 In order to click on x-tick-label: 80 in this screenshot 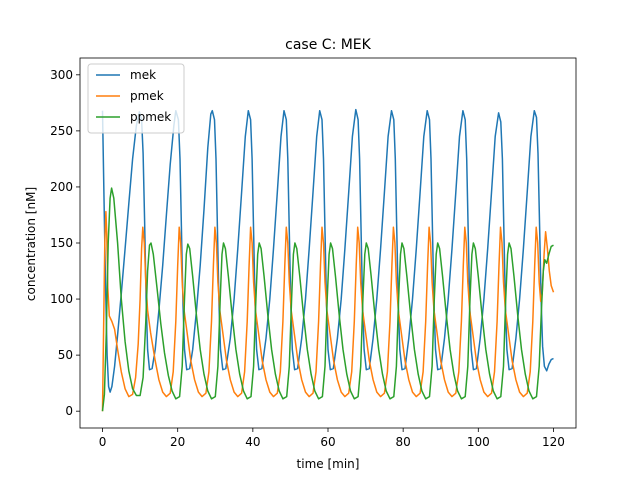, I will do `click(403, 442)`.